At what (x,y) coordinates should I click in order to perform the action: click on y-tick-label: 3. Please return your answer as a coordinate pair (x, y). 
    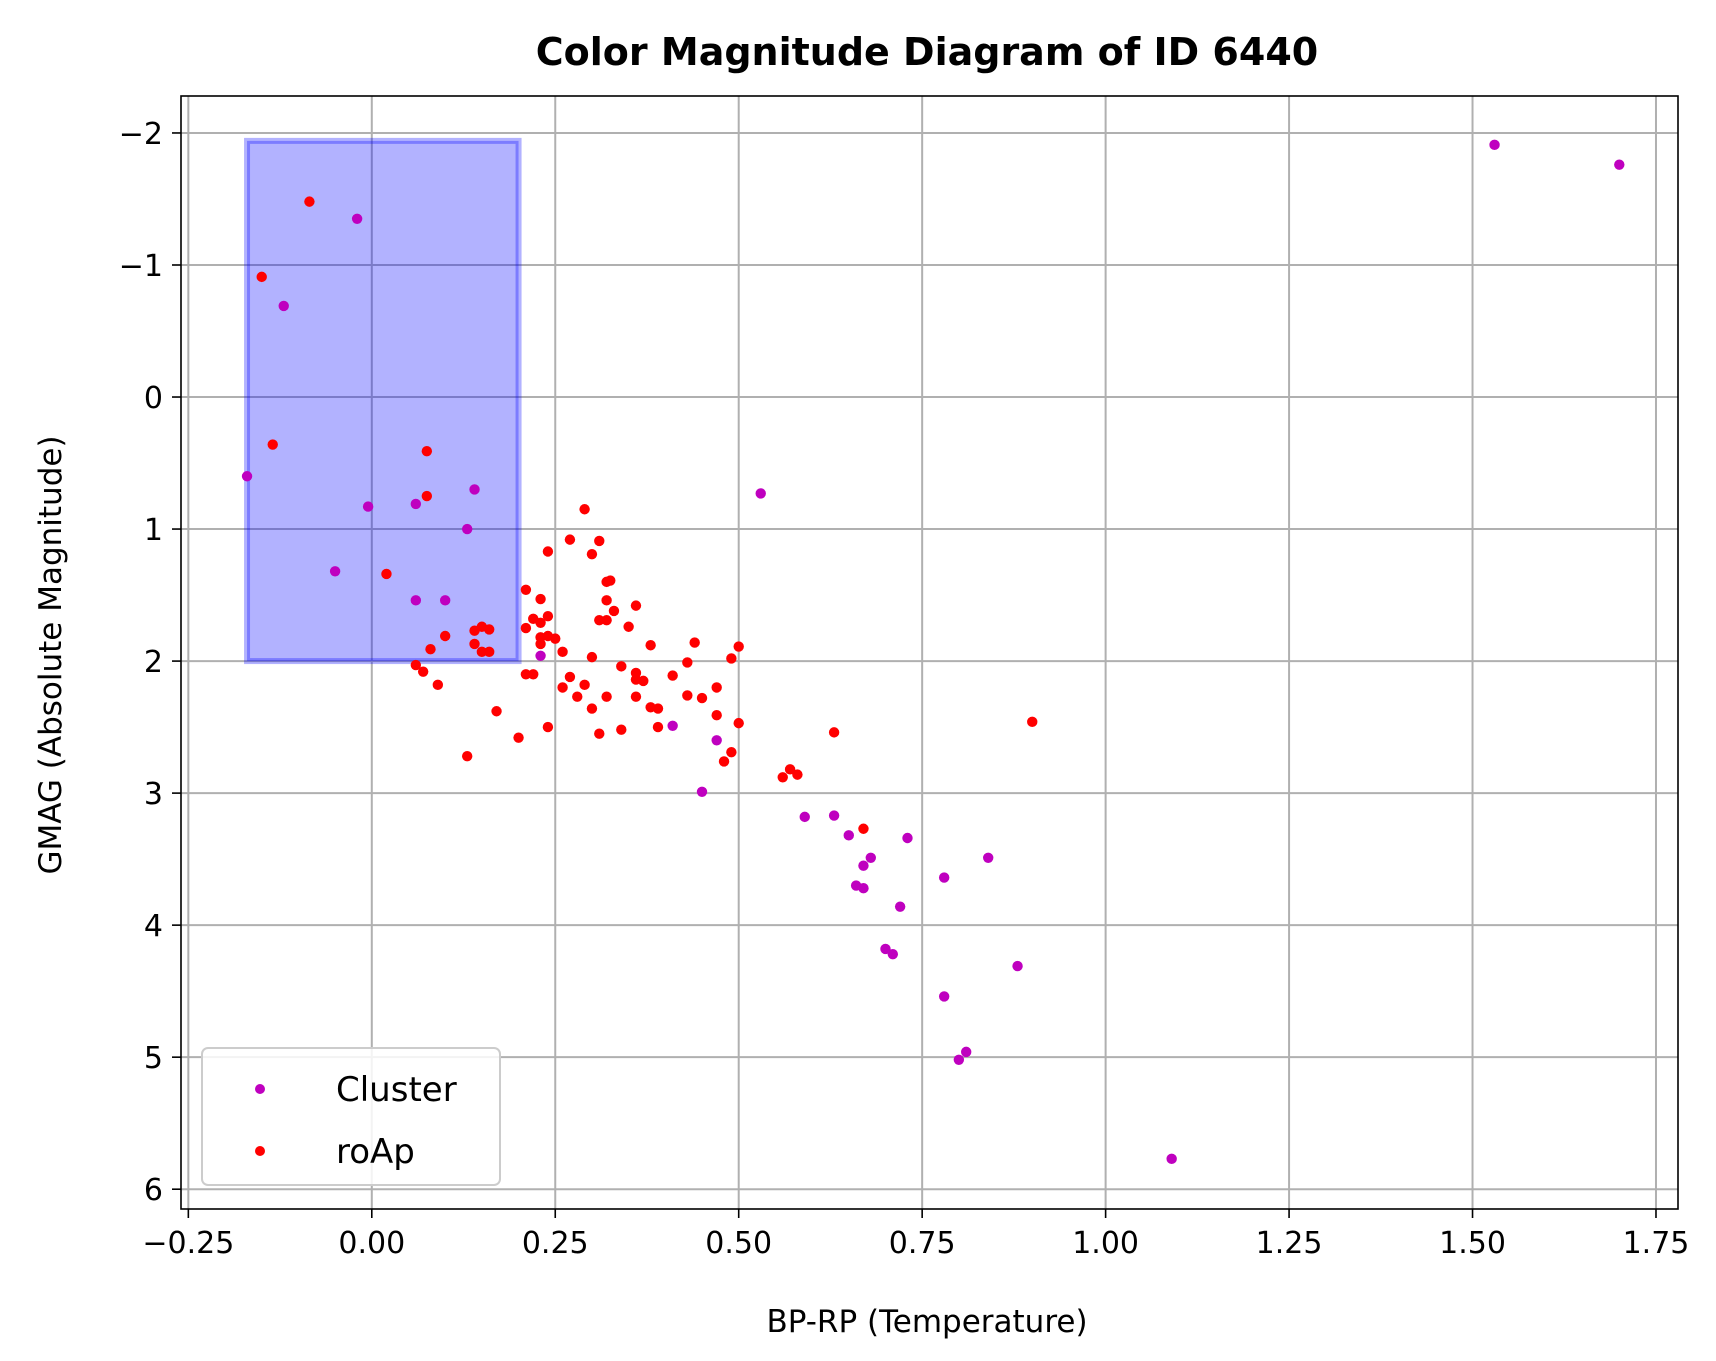
    Looking at the image, I should click on (153, 794).